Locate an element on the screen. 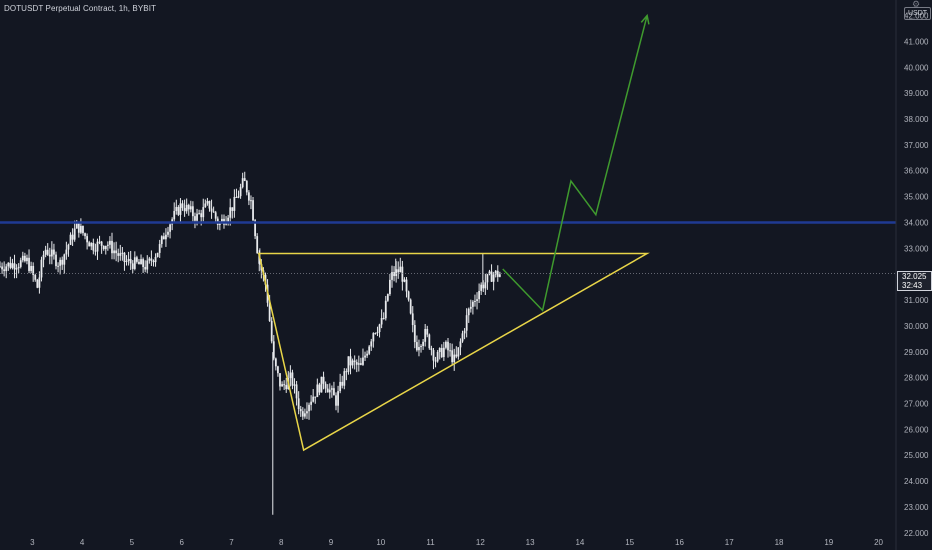  x-tick-label: 5 is located at coordinates (132, 542).